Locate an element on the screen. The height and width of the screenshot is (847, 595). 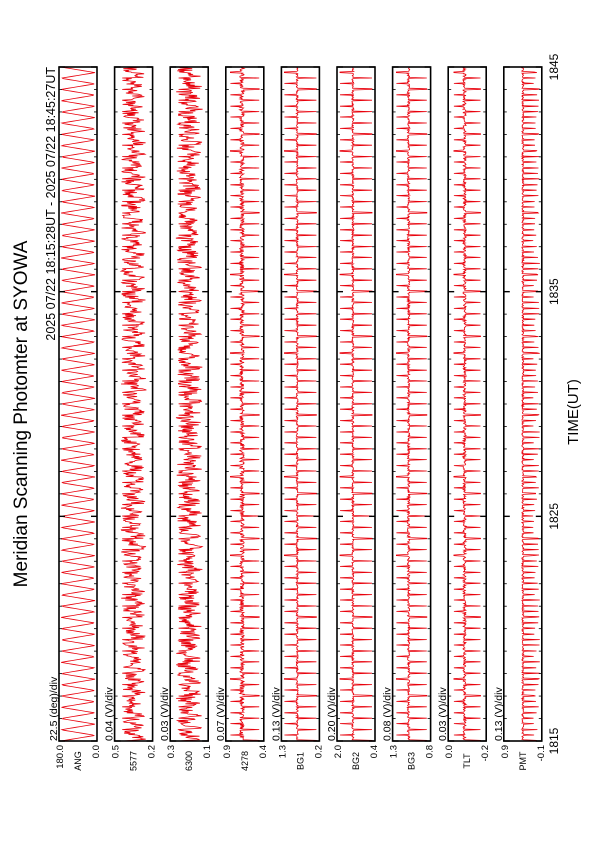
y-tick-label-top: 180.0 is located at coordinates (60, 757).